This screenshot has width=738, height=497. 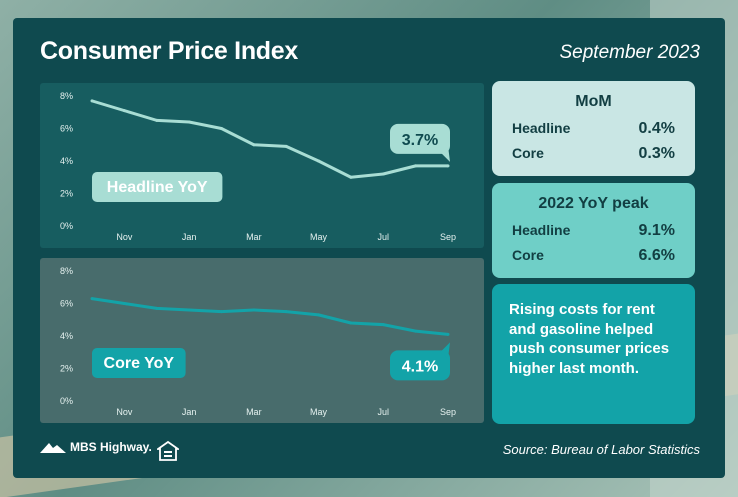 I want to click on core-xtick-label: Jan, so click(x=189, y=412).